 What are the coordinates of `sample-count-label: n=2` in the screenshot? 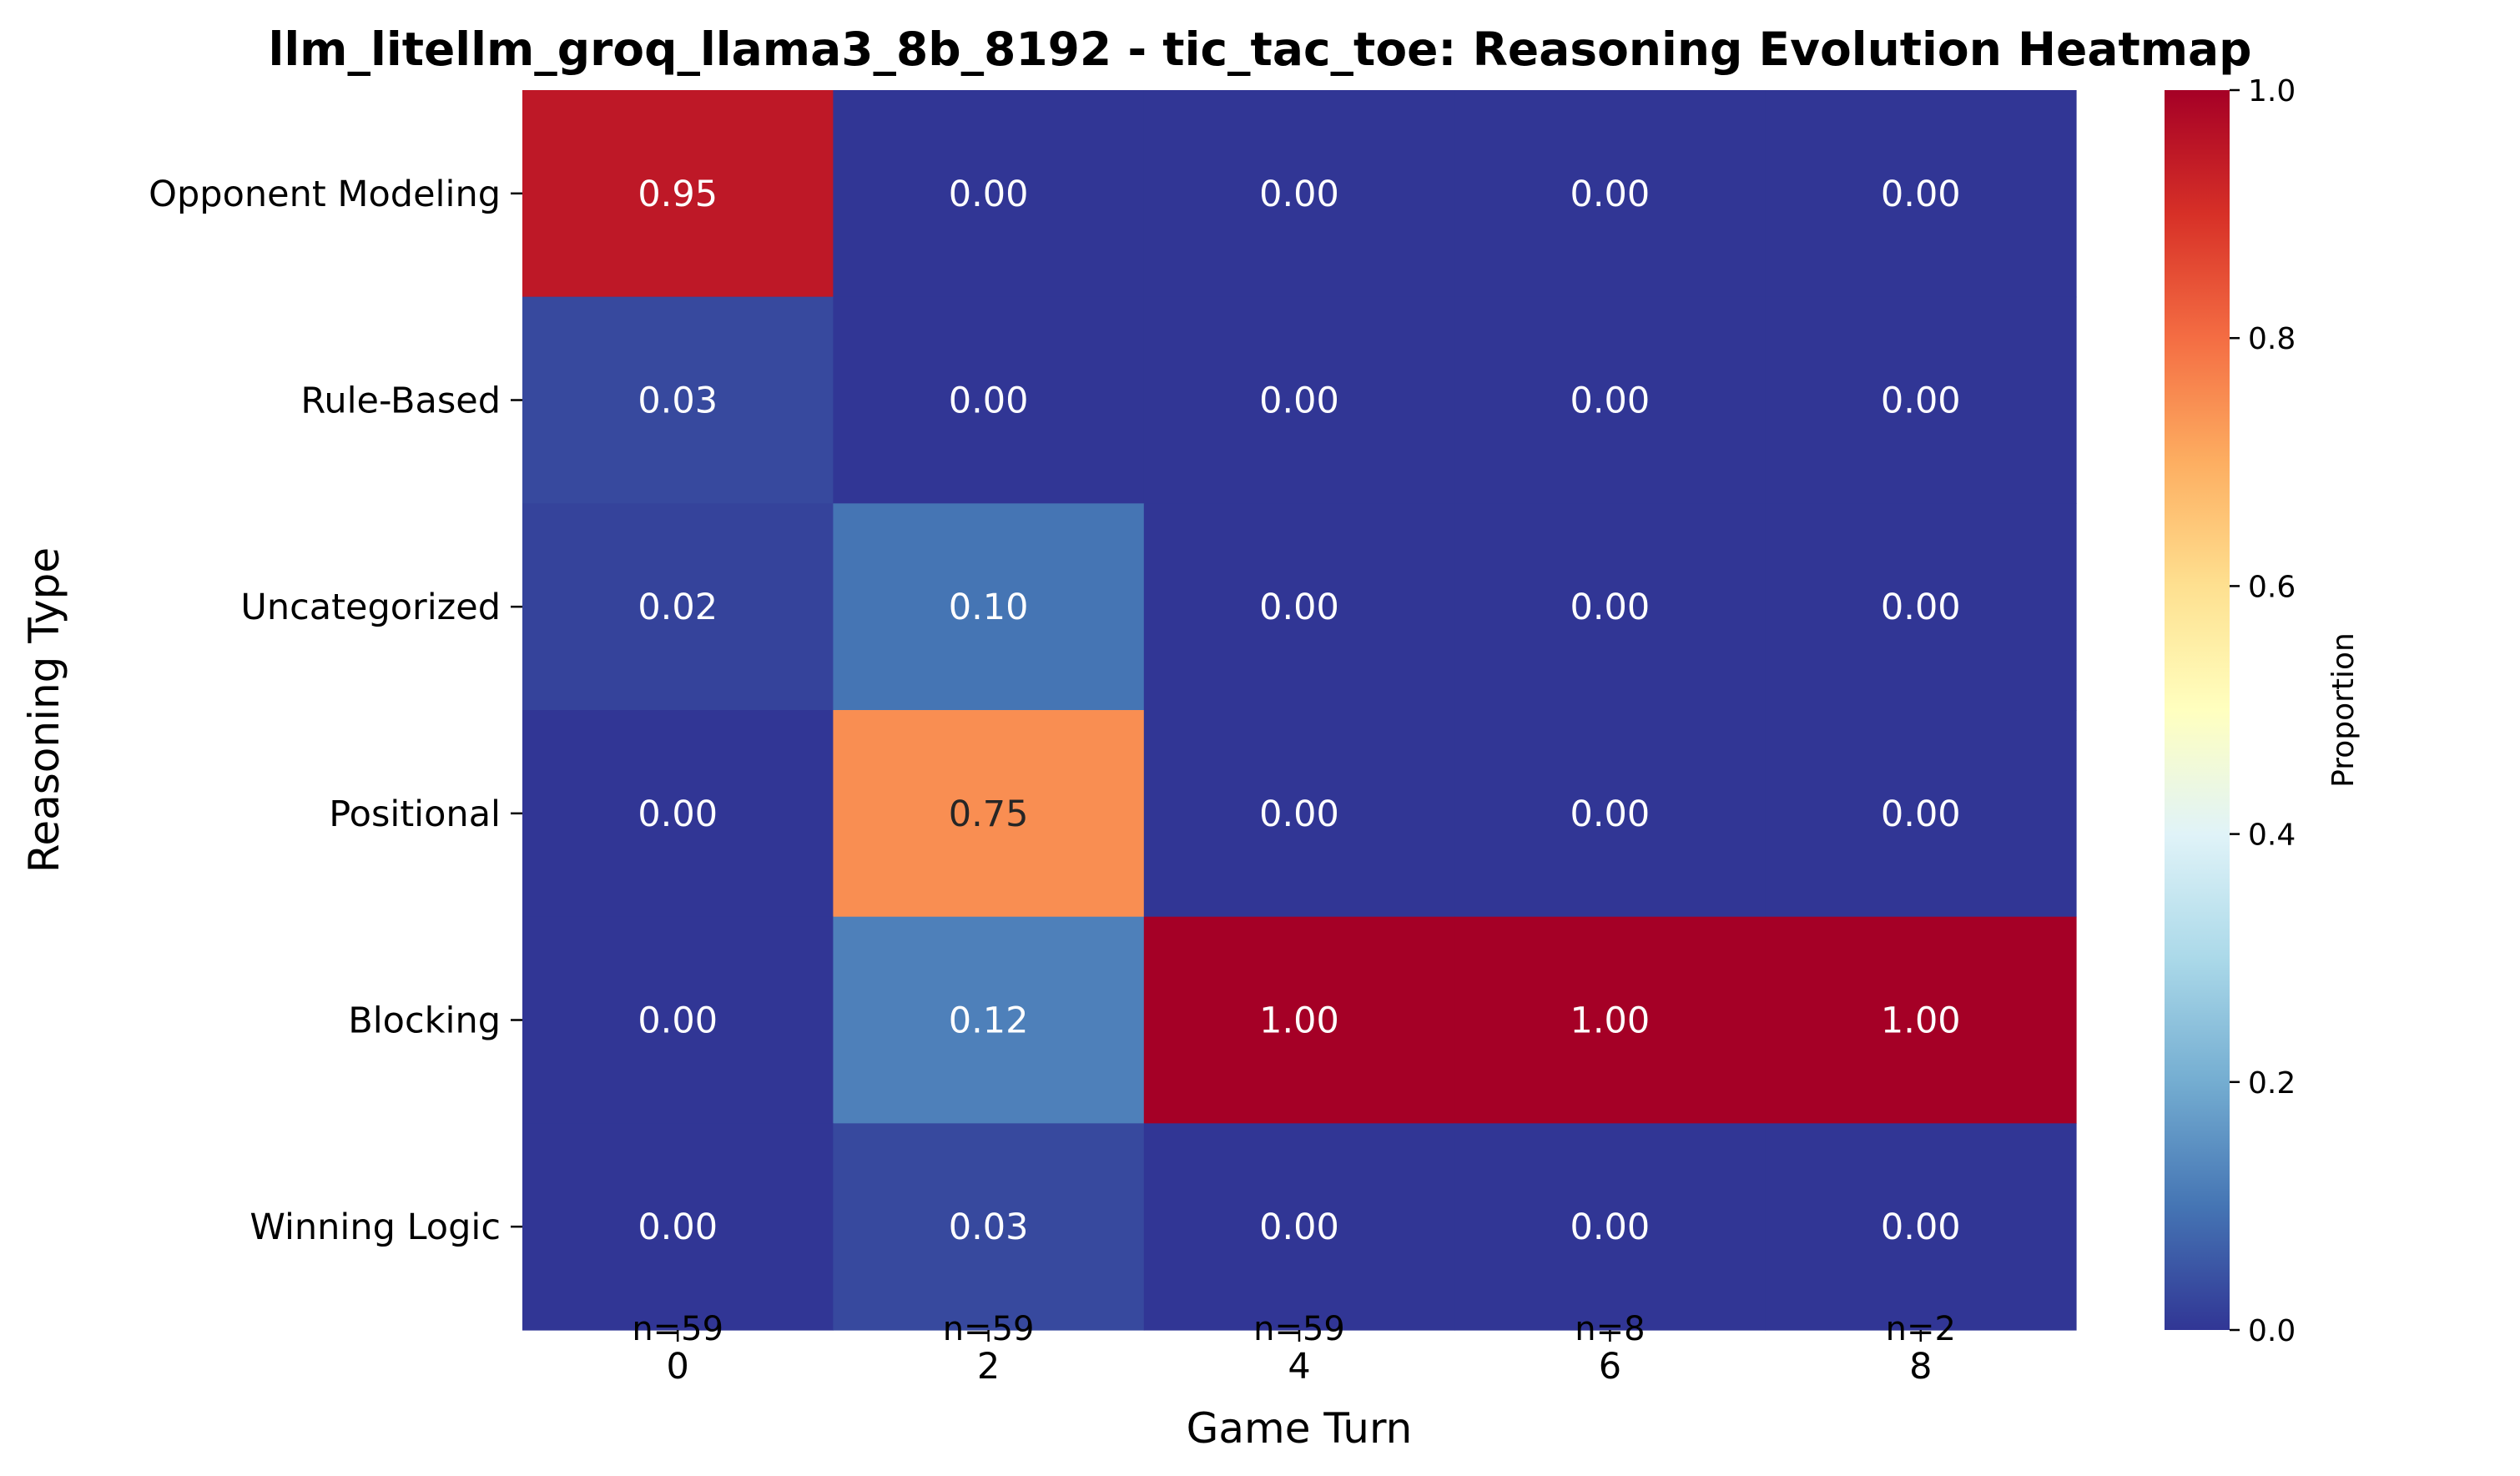 It's located at (1921, 1329).